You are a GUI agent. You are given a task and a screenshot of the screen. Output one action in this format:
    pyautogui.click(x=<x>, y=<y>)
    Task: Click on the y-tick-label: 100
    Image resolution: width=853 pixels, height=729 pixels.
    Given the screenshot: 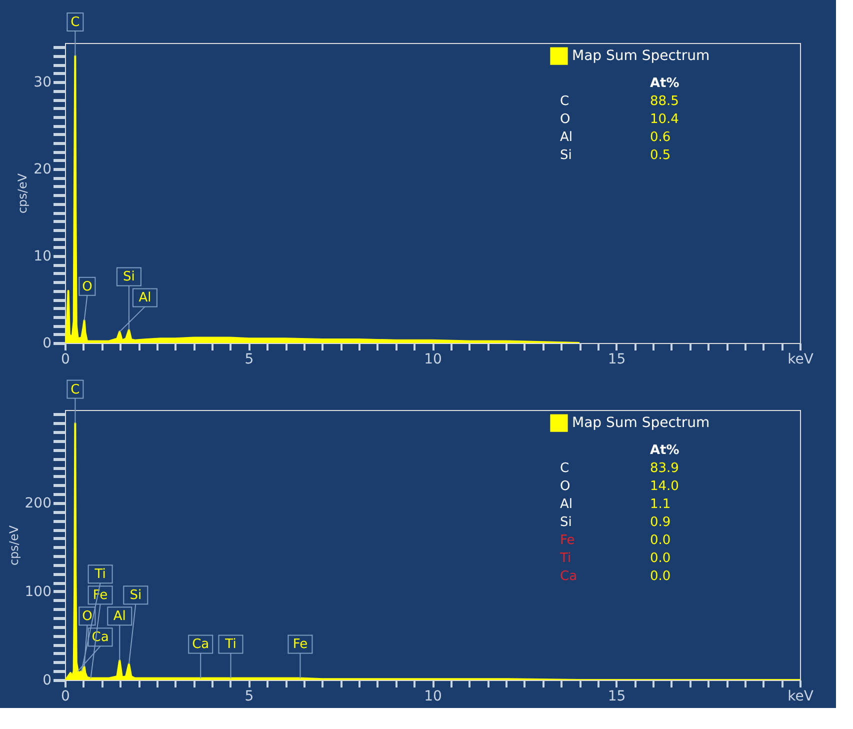 What is the action you would take?
    pyautogui.click(x=38, y=592)
    